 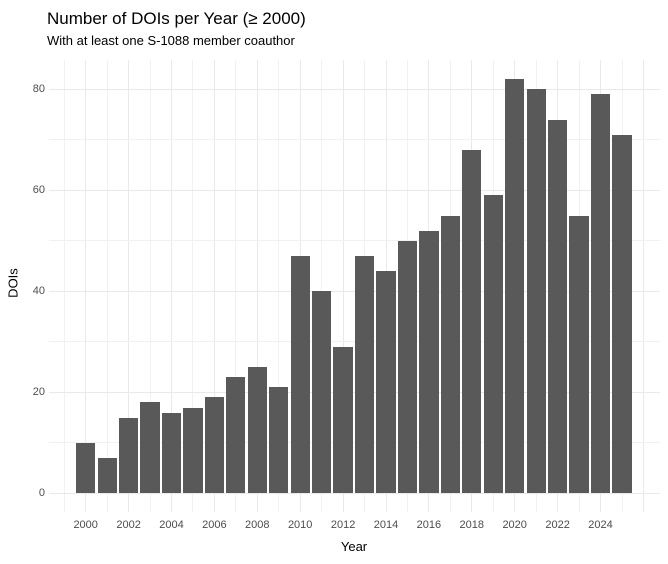 What do you see at coordinates (171, 286) in the screenshot?
I see `gridline-major-v-2004` at bounding box center [171, 286].